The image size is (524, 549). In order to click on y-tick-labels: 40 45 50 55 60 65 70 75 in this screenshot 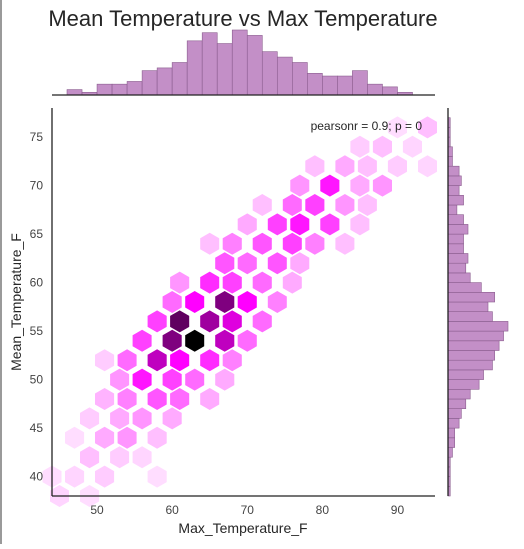, I will do `click(37, 307)`.